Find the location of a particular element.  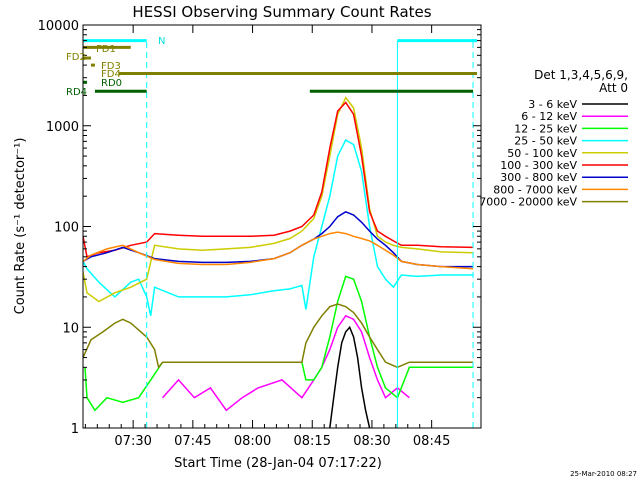

x-tick-label: 08:15 is located at coordinates (312, 441).